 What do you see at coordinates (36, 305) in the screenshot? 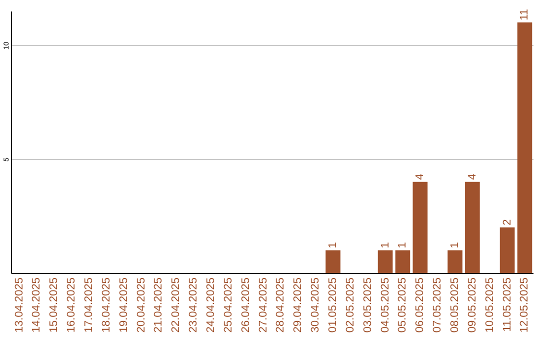
I see `x-tick-label: 14.04.2025` at bounding box center [36, 305].